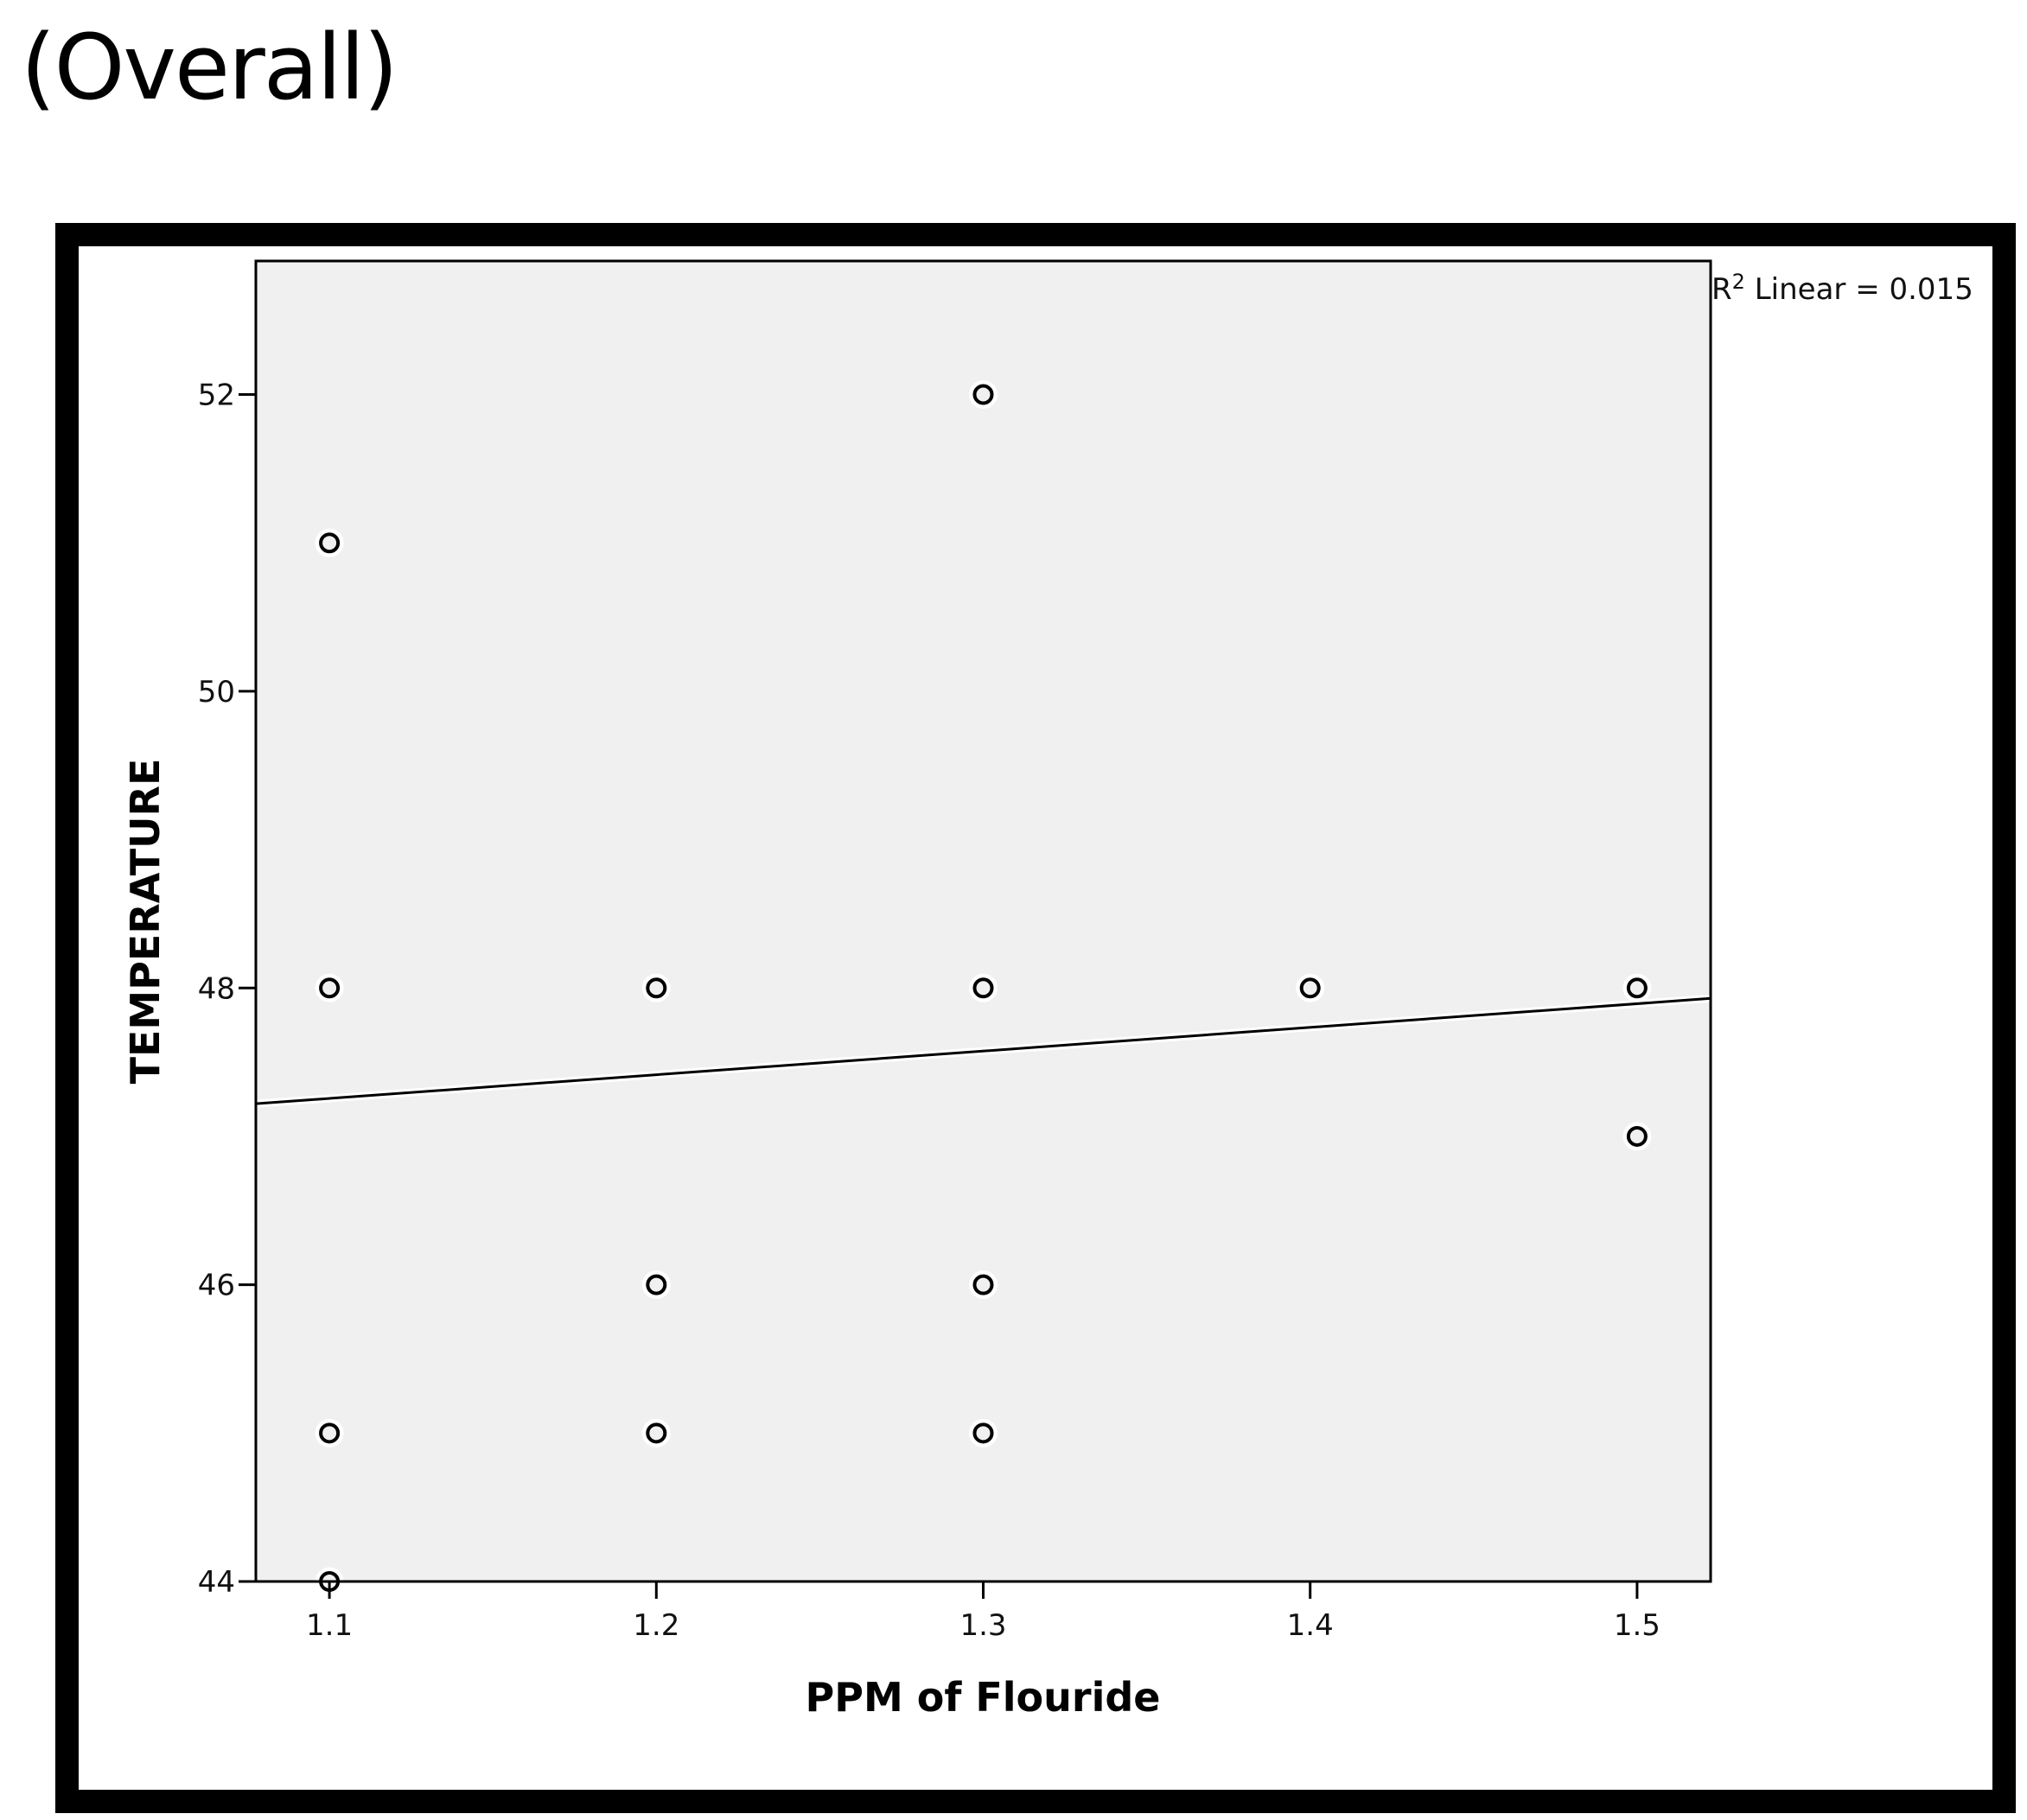 The image size is (2027, 1820). What do you see at coordinates (209, 67) in the screenshot?
I see `page-heading: (Overall)` at bounding box center [209, 67].